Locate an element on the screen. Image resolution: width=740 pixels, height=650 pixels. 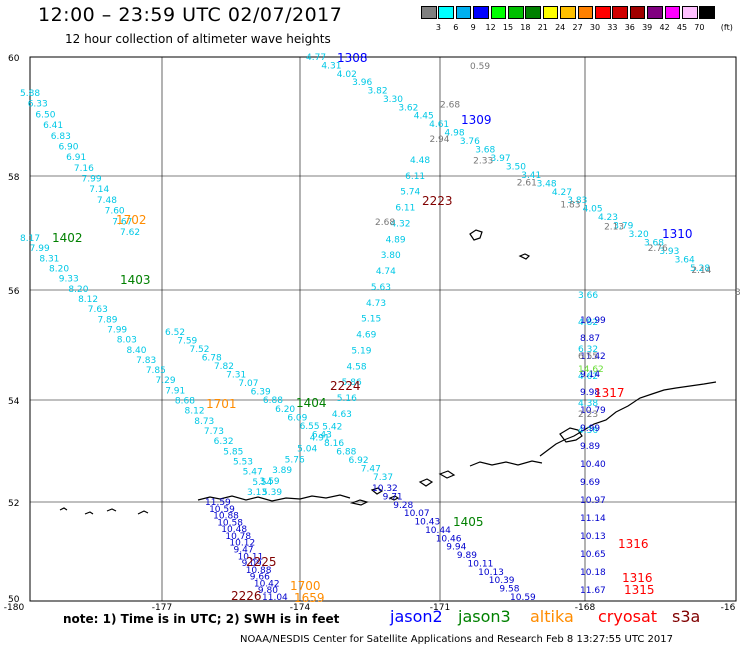
wave-height-value: 5.53 is located at coordinates (243, 463).